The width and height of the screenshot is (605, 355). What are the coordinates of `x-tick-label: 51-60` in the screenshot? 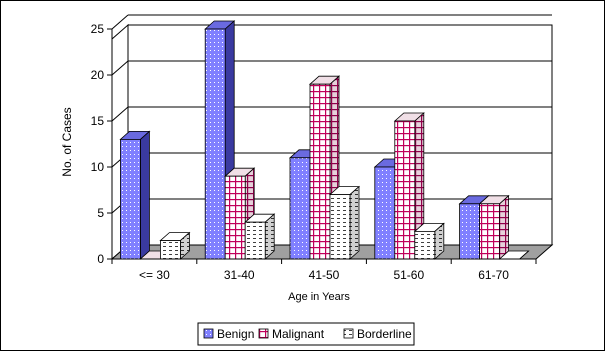 It's located at (408, 275).